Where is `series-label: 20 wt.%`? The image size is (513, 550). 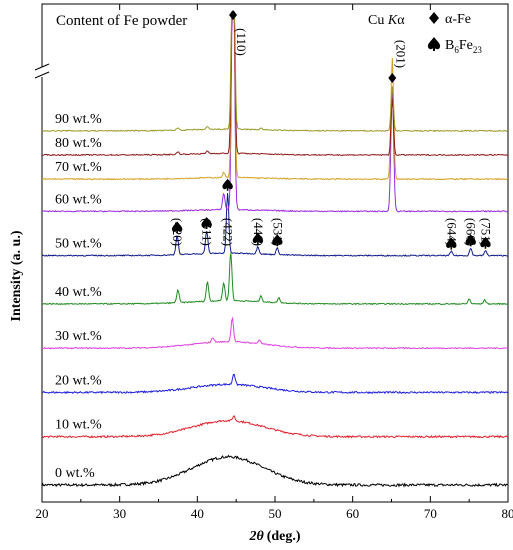
series-label: 20 wt.% is located at coordinates (78, 380).